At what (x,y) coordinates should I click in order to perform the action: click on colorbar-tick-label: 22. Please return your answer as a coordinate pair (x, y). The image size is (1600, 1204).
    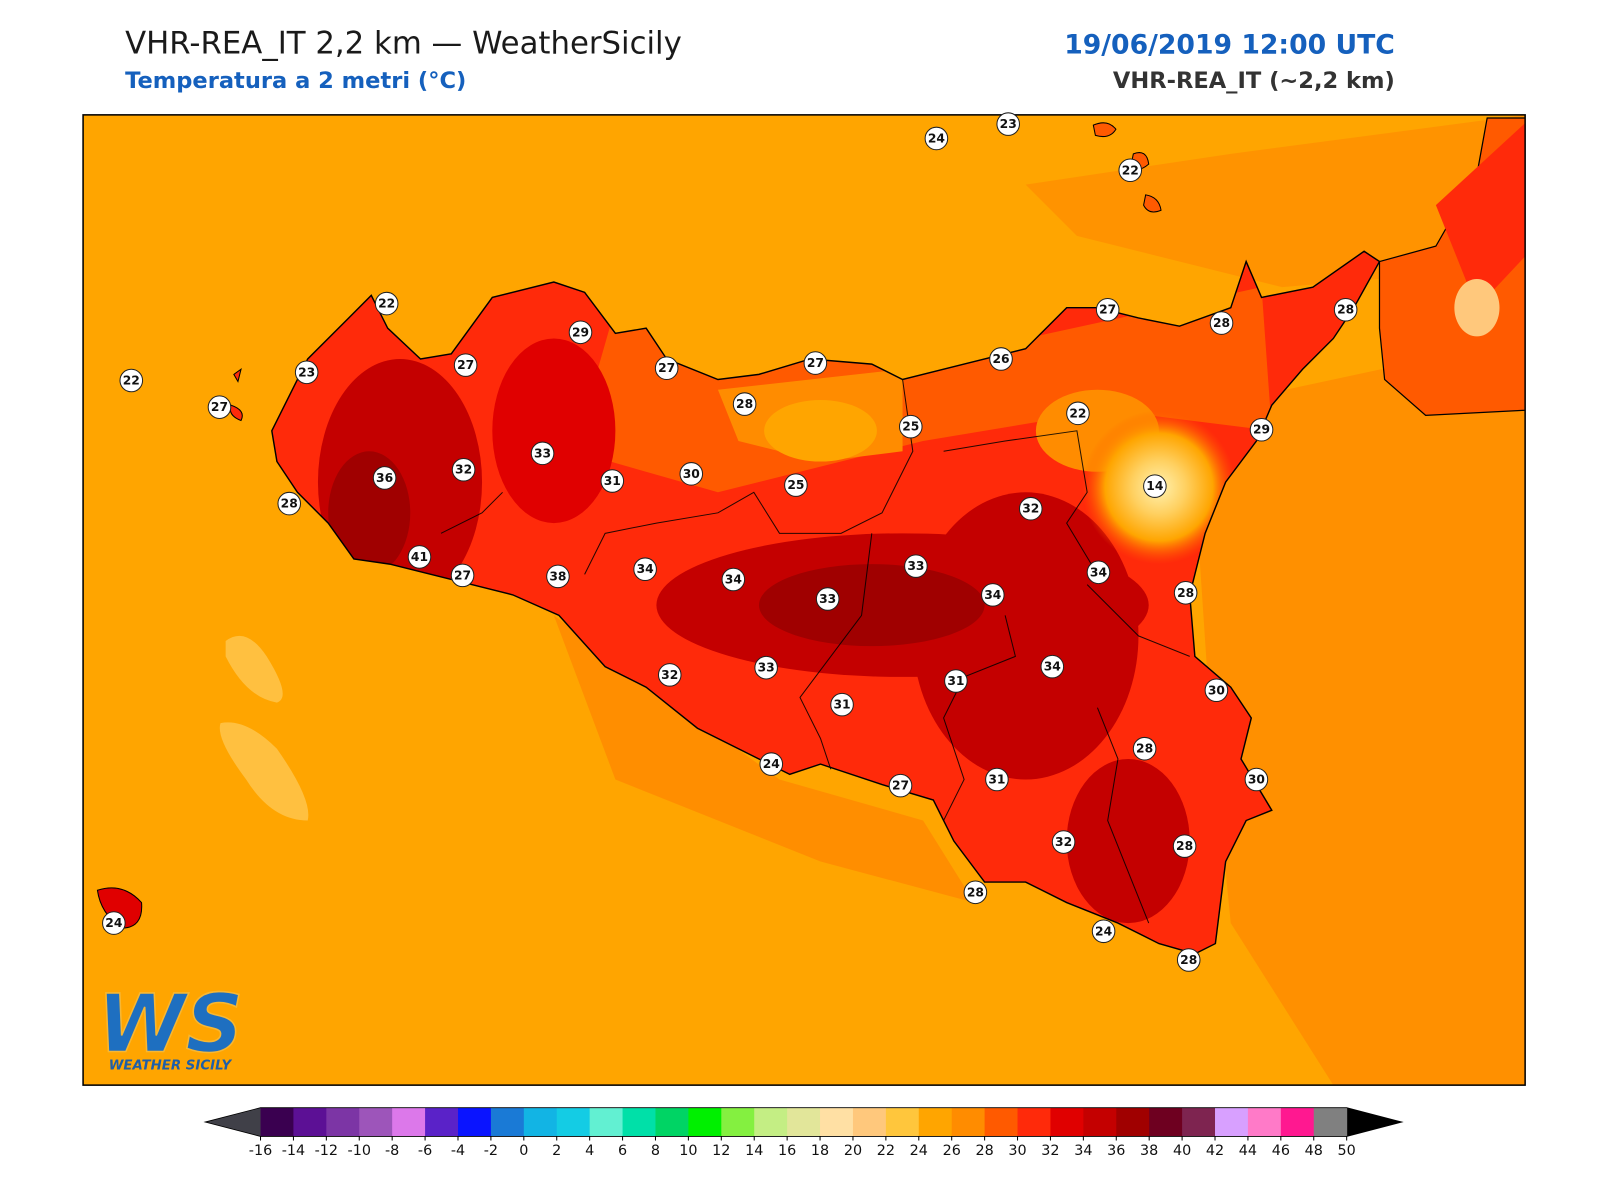
    Looking at the image, I should click on (886, 1151).